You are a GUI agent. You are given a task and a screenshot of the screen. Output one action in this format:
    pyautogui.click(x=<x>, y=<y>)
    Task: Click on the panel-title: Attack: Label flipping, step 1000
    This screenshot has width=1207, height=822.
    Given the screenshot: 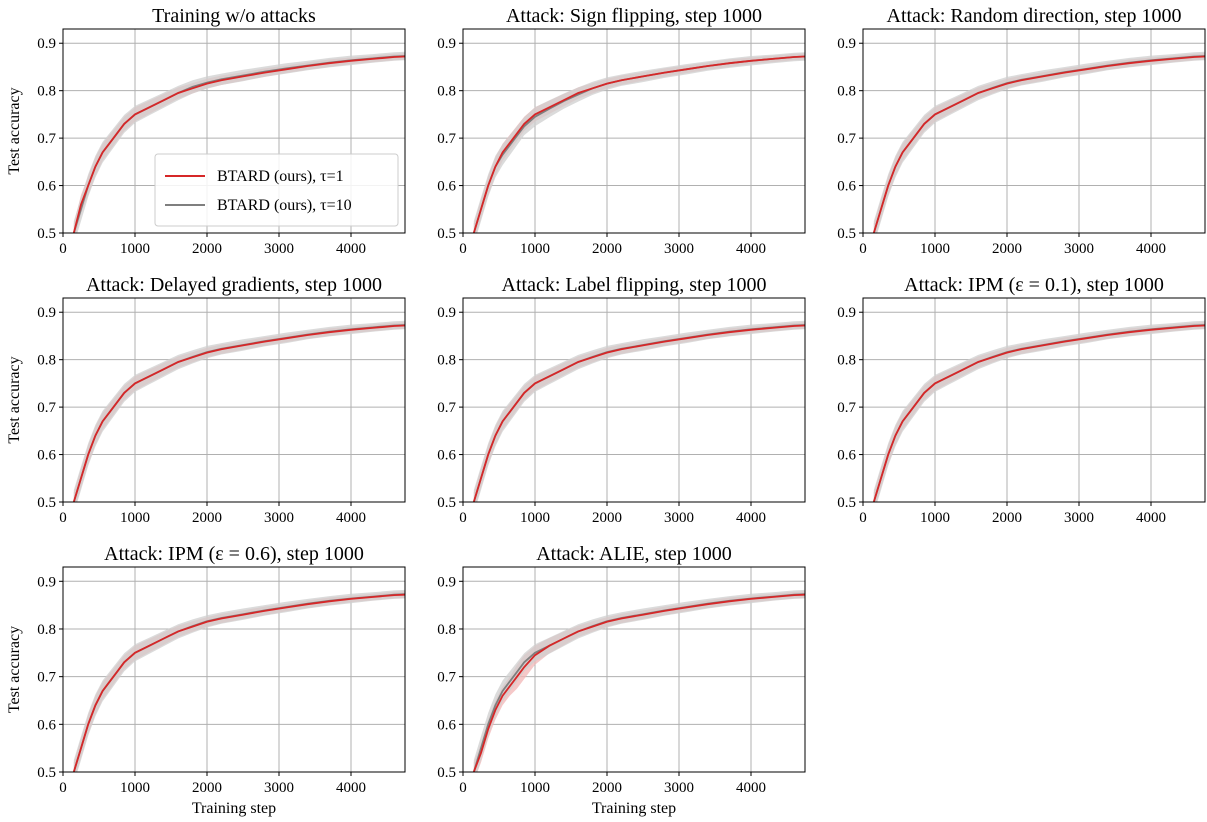 What is the action you would take?
    pyautogui.click(x=634, y=285)
    